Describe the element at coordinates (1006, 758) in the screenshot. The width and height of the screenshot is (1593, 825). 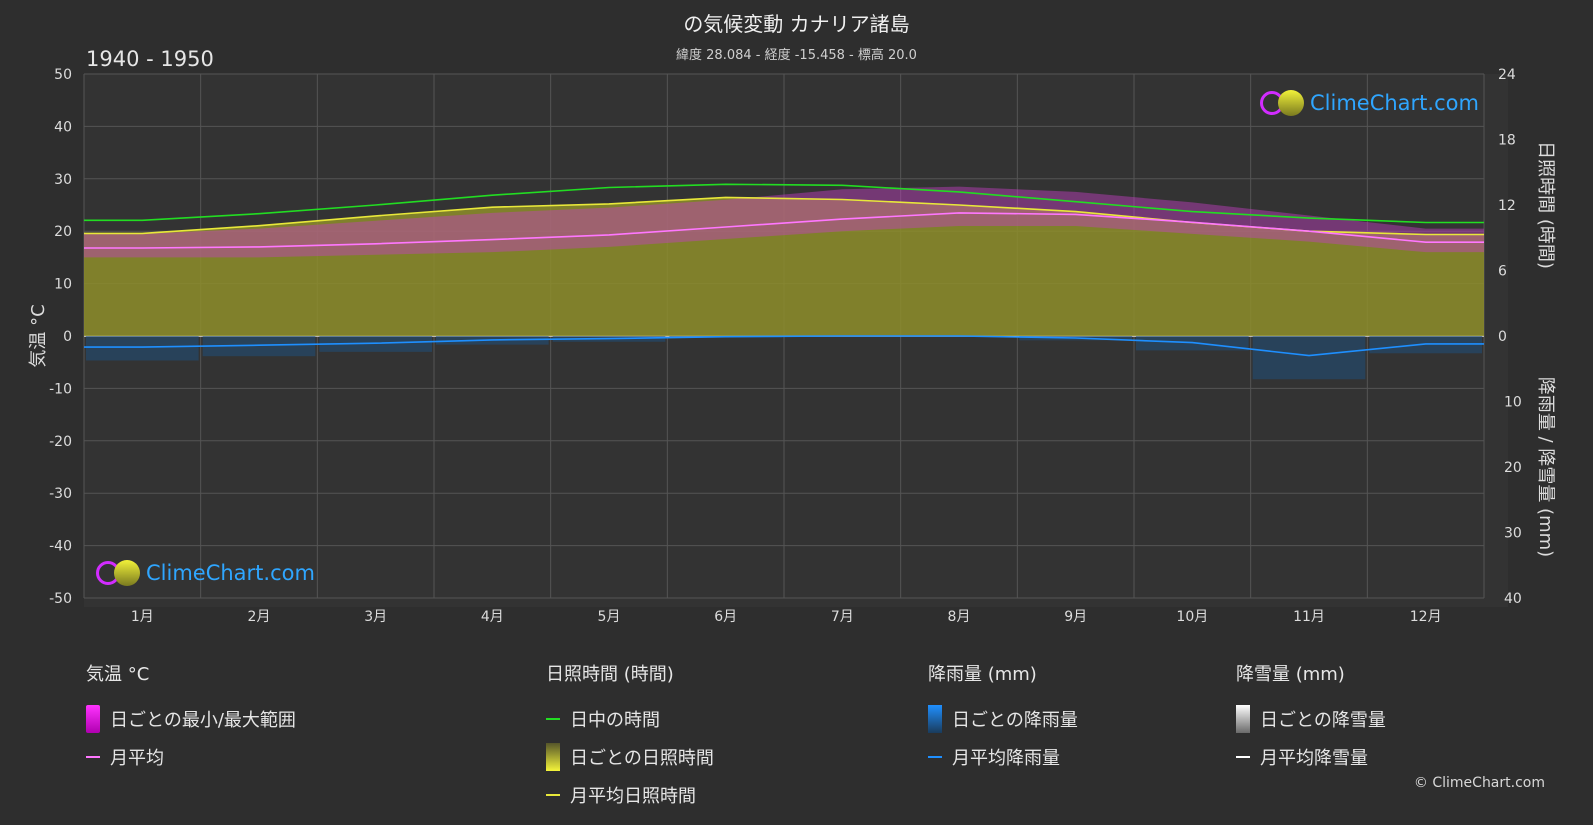
I see `legend-label: 月平均降雨量` at that location.